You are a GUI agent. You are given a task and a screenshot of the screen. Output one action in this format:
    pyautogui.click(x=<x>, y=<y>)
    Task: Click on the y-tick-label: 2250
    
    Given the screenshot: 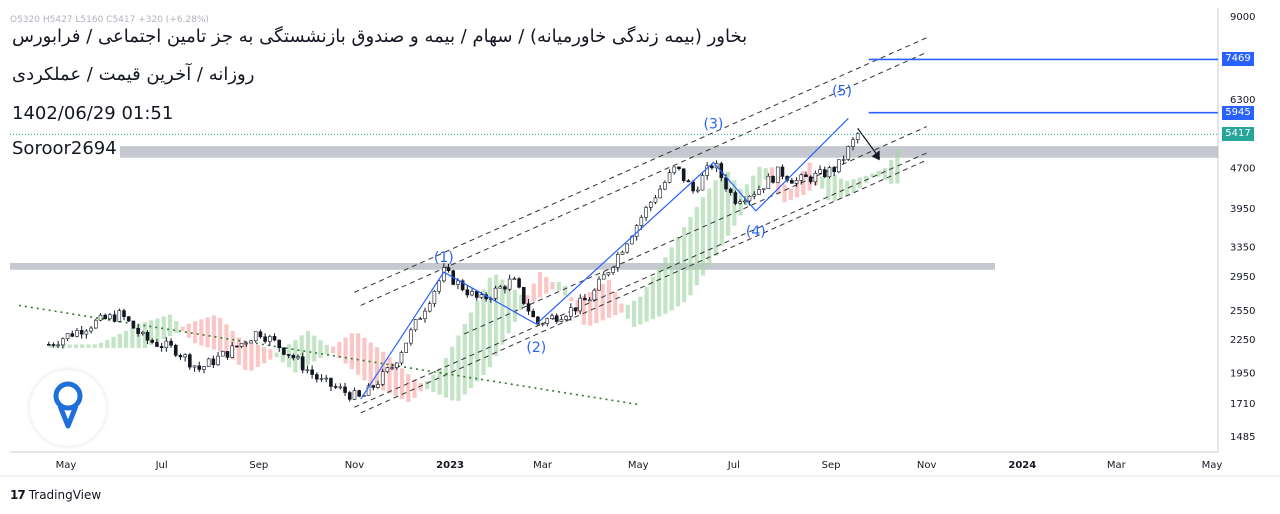 What is the action you would take?
    pyautogui.click(x=1242, y=340)
    